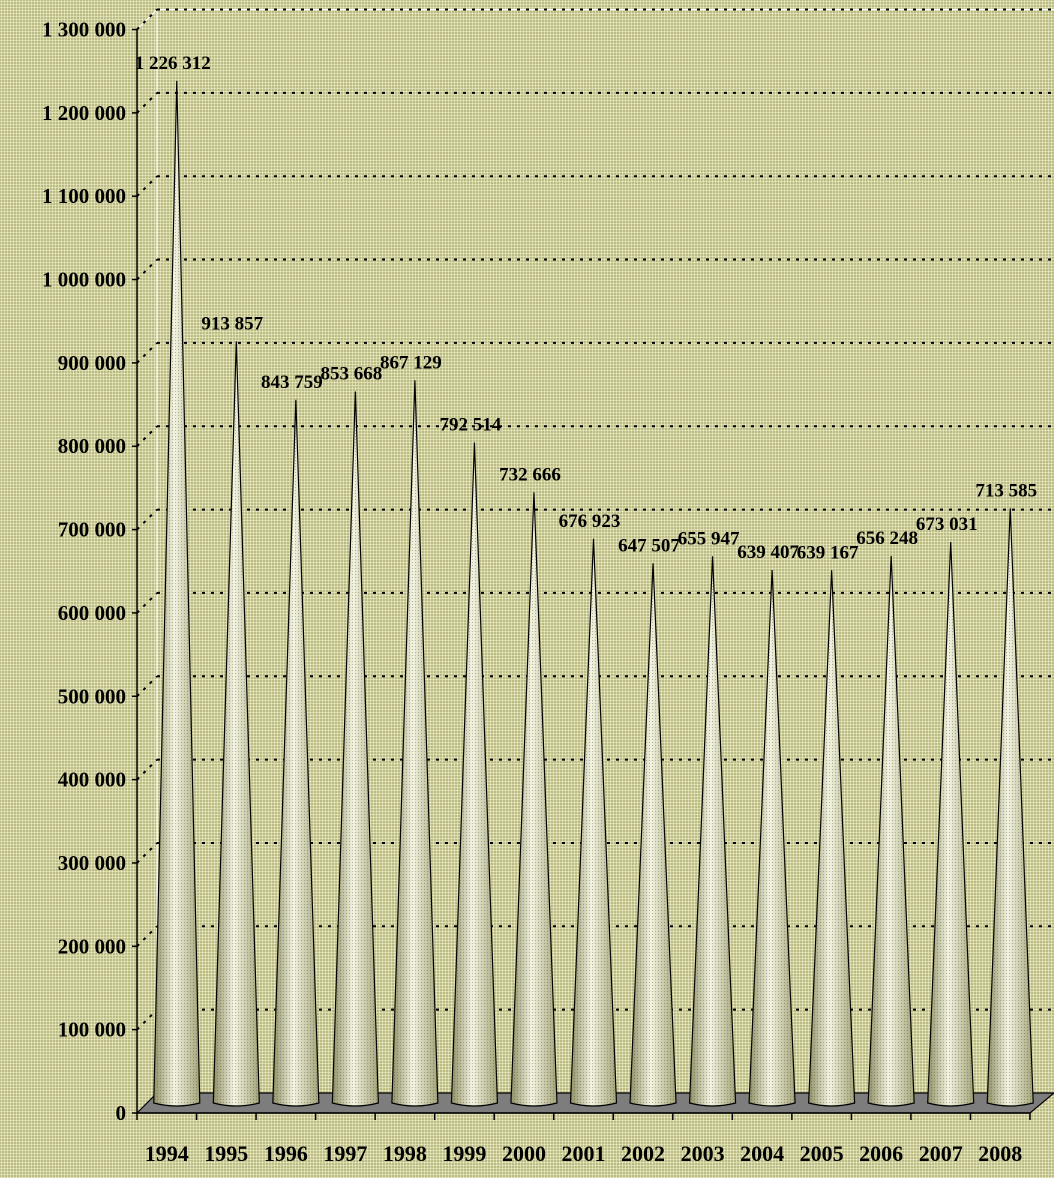 The height and width of the screenshot is (1178, 1054). Describe the element at coordinates (84, 113) in the screenshot. I see `y-tick-label: 1 200 000` at that location.